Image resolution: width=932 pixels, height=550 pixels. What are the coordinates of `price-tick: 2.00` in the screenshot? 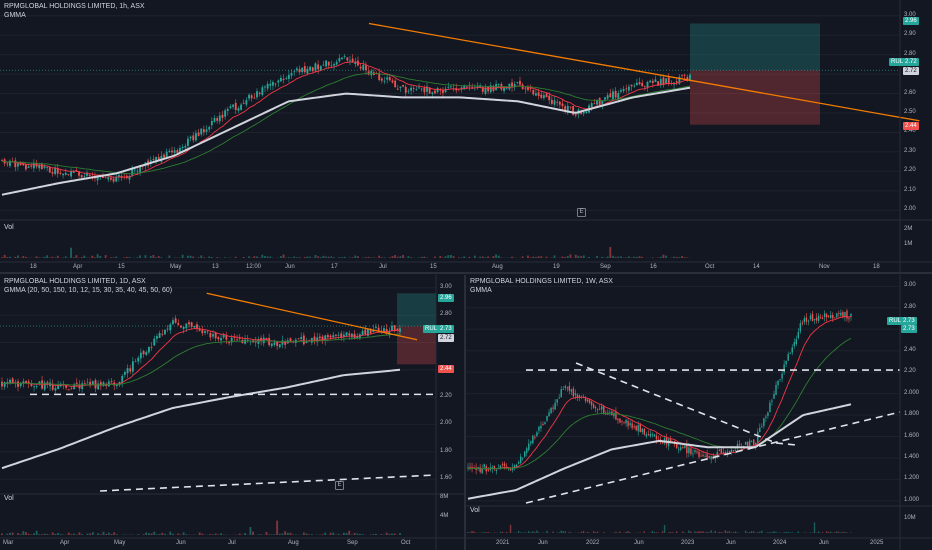 It's located at (446, 423).